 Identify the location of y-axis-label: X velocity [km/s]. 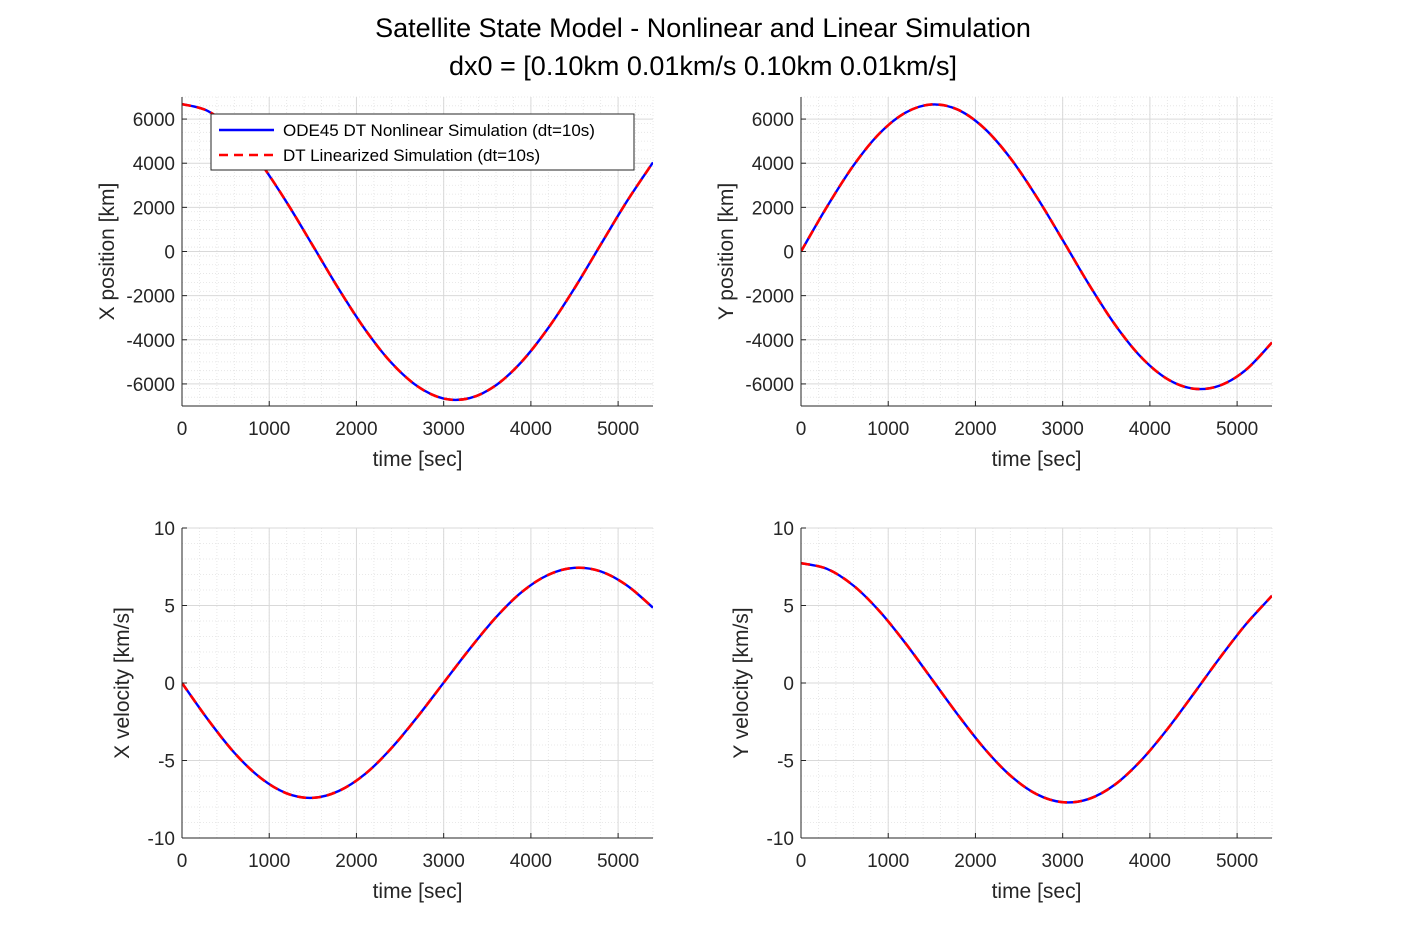
(122, 683).